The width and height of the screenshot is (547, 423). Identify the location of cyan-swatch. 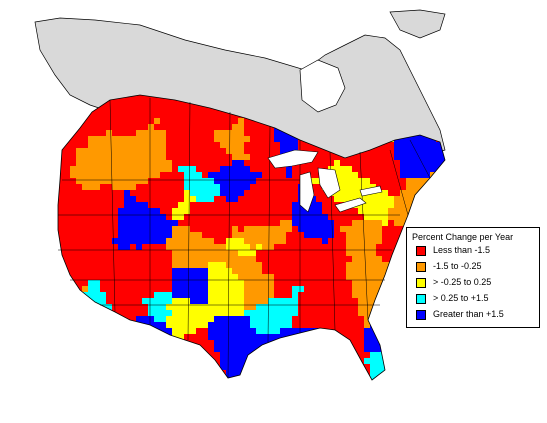
(421, 299).